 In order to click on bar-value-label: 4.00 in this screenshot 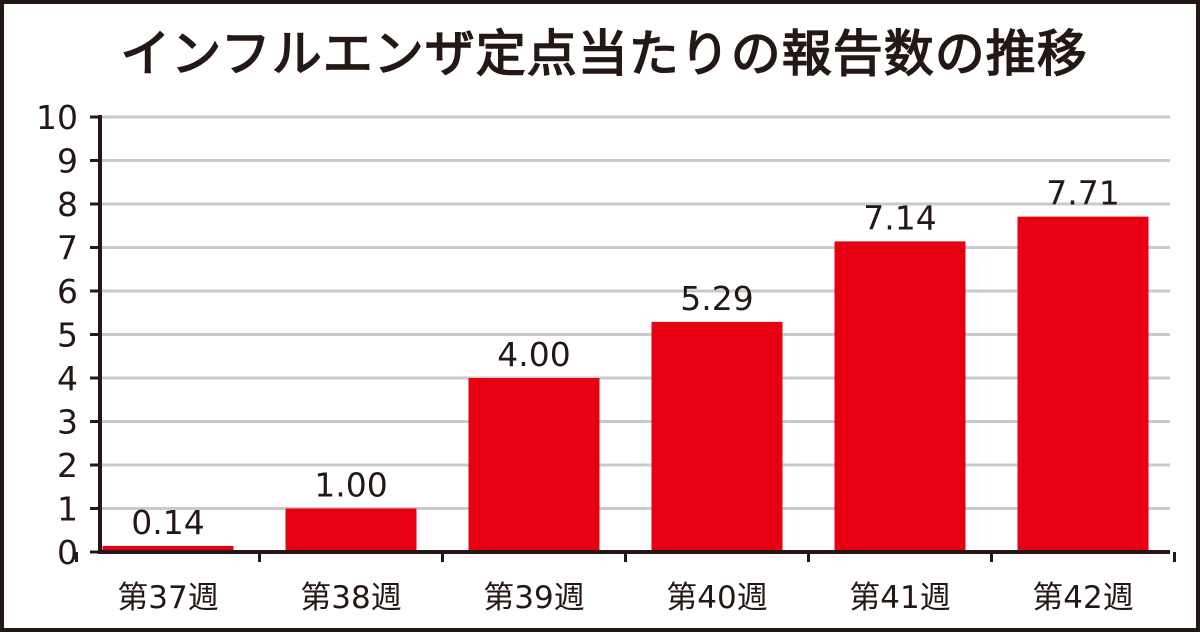, I will do `click(533, 354)`.